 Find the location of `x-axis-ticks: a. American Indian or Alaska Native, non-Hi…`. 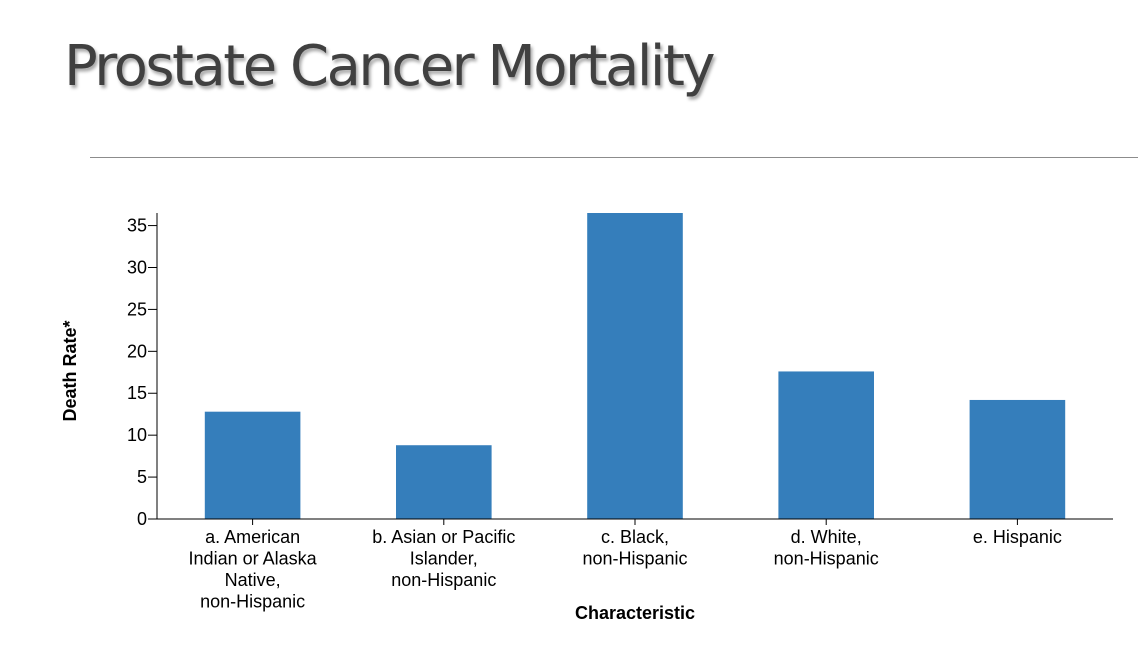

x-axis-ticks: a. American Indian or Alaska Native, non-Hi… is located at coordinates (625, 565).